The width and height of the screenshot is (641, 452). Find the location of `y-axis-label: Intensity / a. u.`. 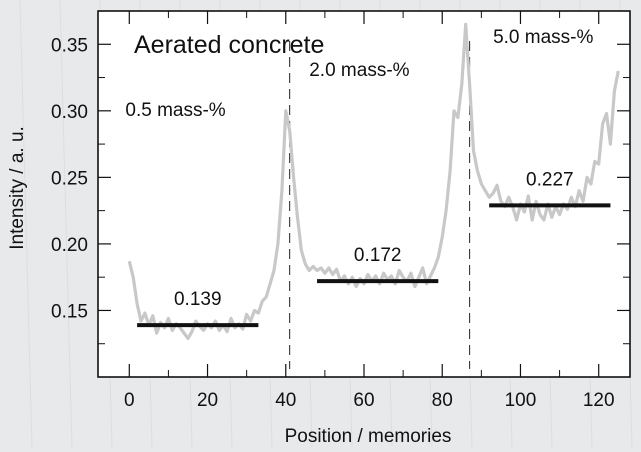

y-axis-label: Intensity / a. u. is located at coordinates (17, 188).